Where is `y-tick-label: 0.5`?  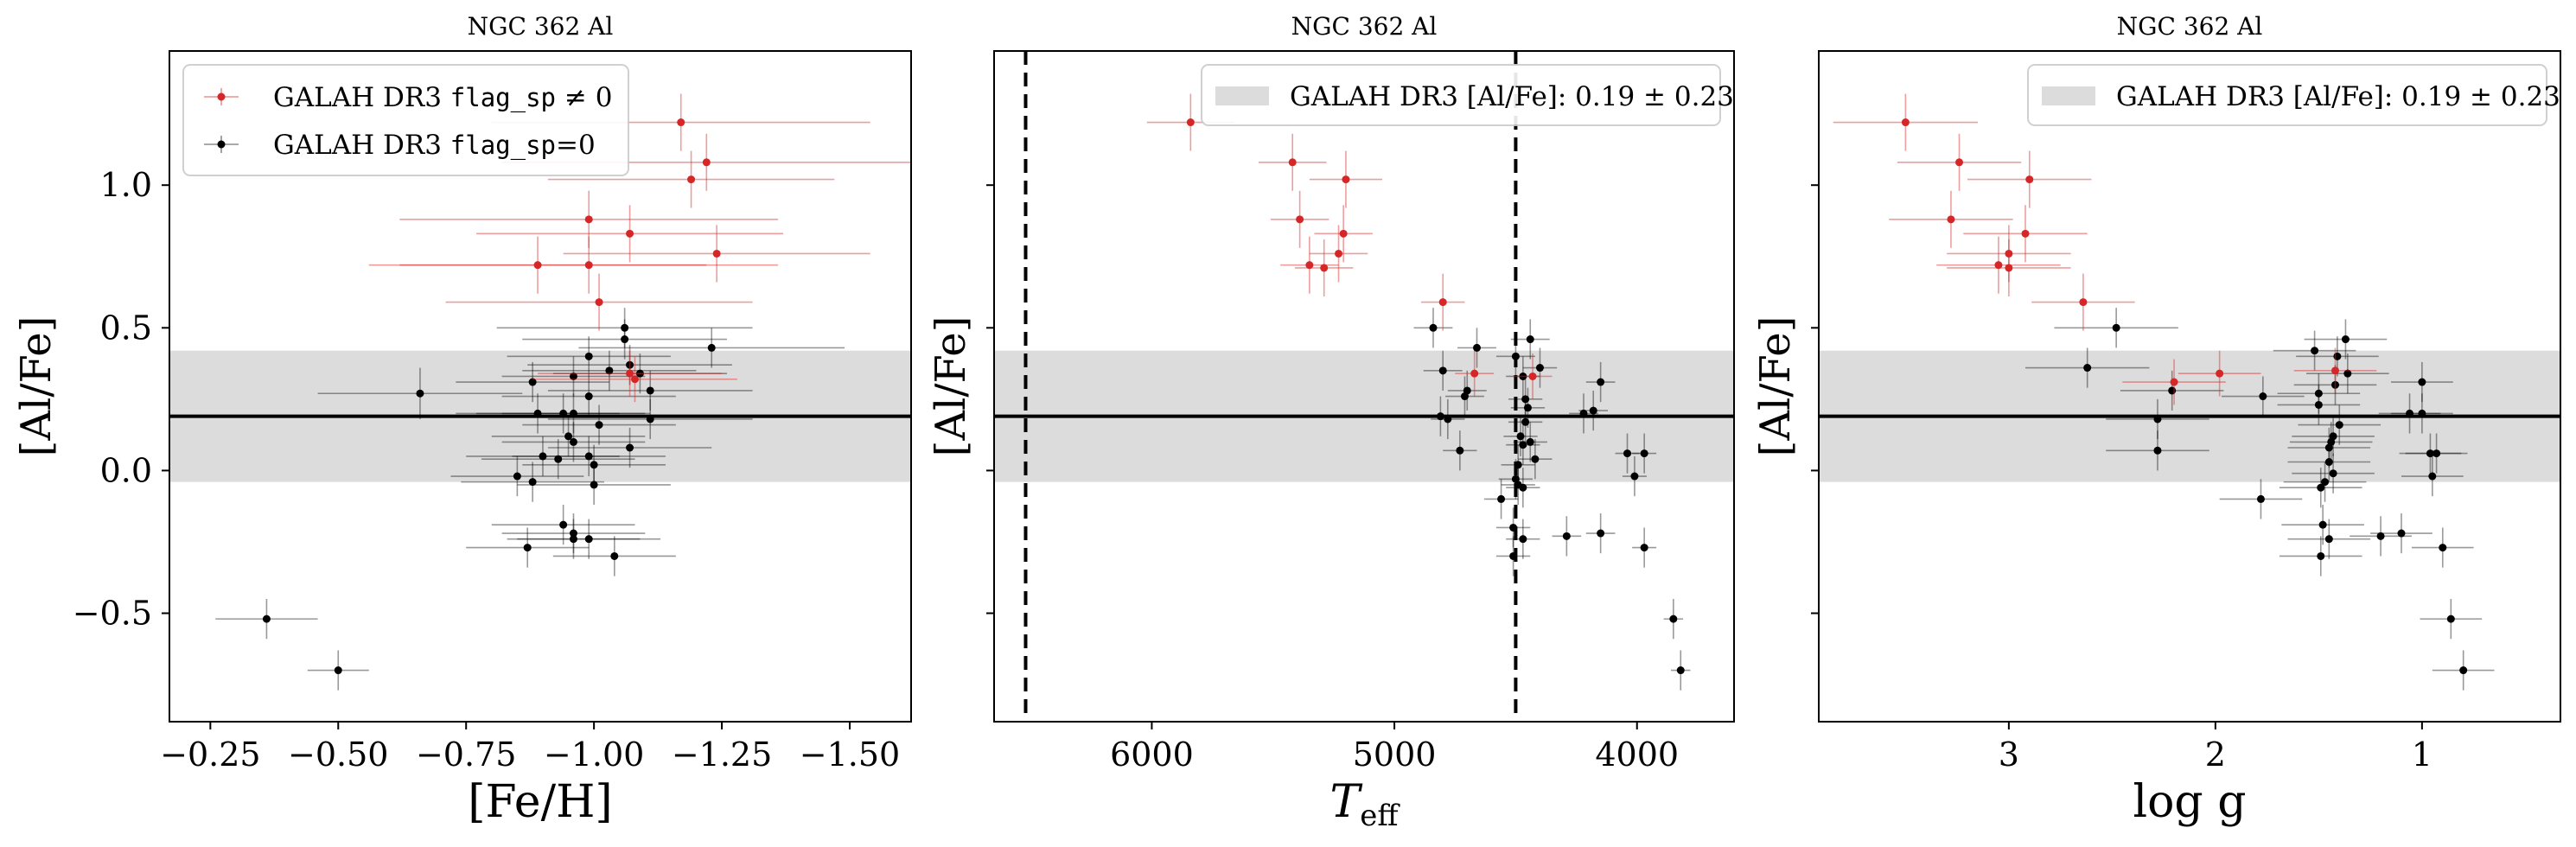
y-tick-label: 0.5 is located at coordinates (126, 328).